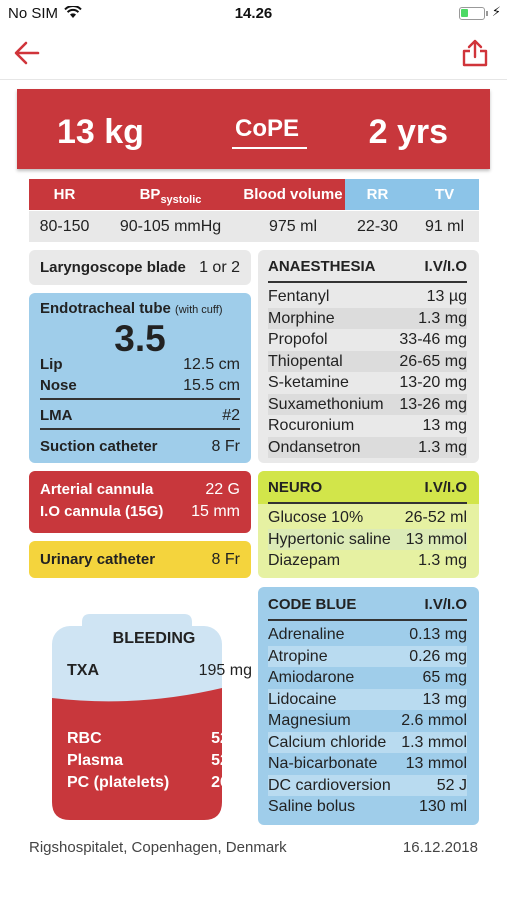  I want to click on carrier-label: No SIM, so click(33, 13).